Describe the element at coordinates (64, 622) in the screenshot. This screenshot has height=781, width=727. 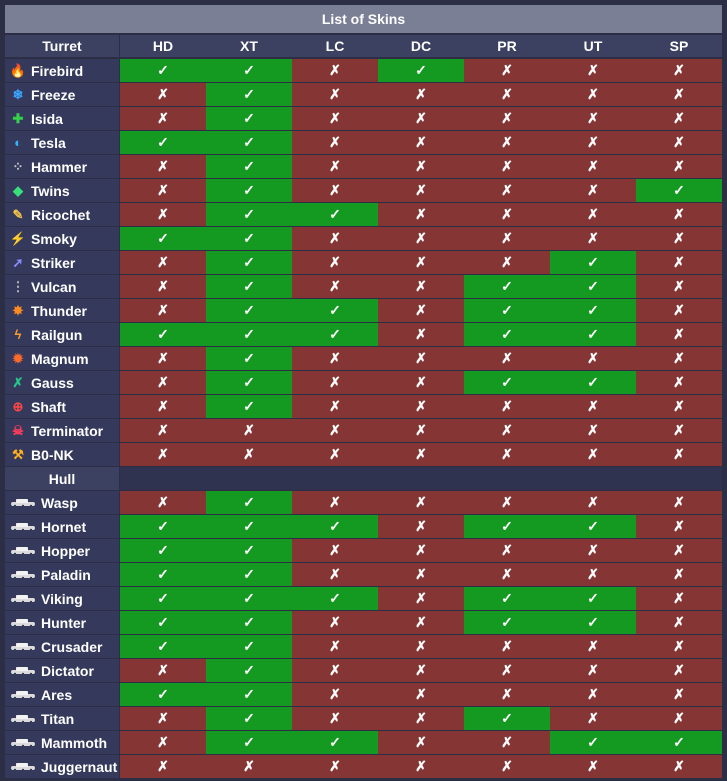
I see `hull-row-label: Hunter` at that location.